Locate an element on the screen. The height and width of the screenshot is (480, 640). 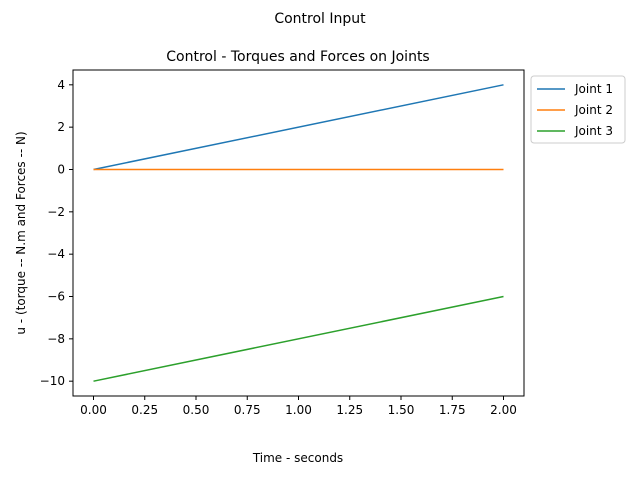
chart-title: Control - Torques and Forces on Joints is located at coordinates (297, 57).